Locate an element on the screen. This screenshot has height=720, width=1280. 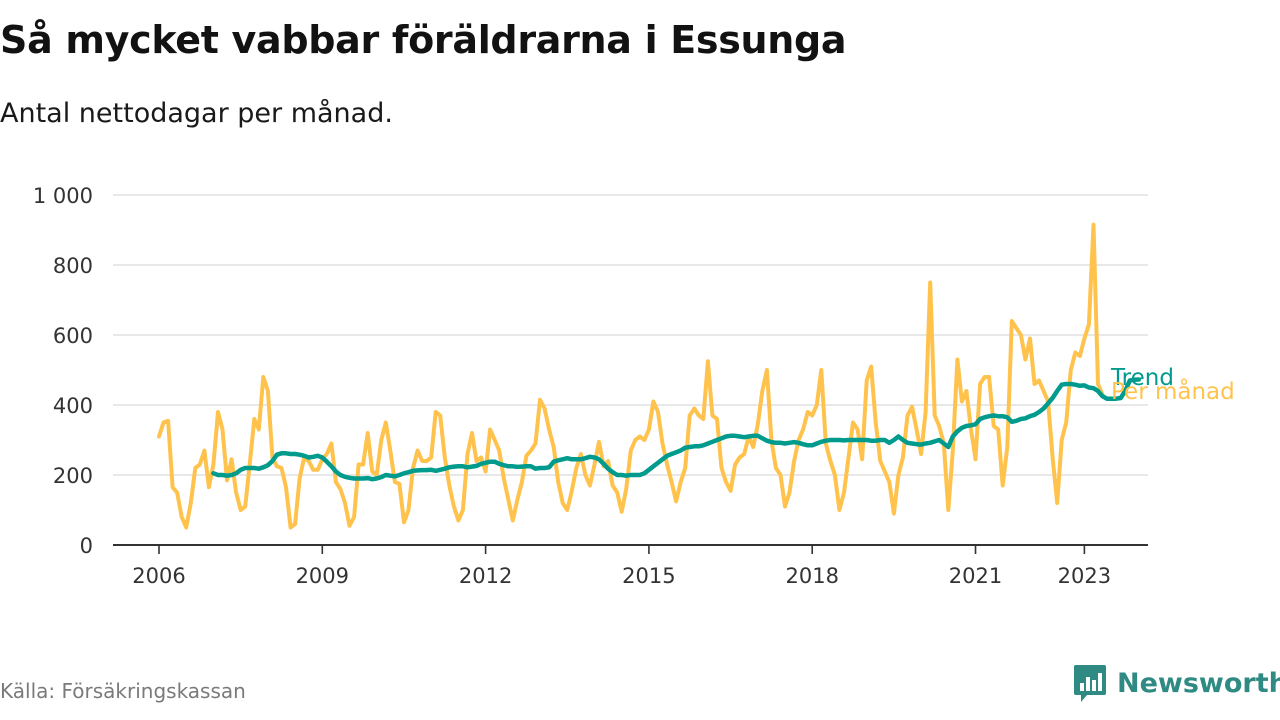
y-tick-label: 0 is located at coordinates (86, 546).